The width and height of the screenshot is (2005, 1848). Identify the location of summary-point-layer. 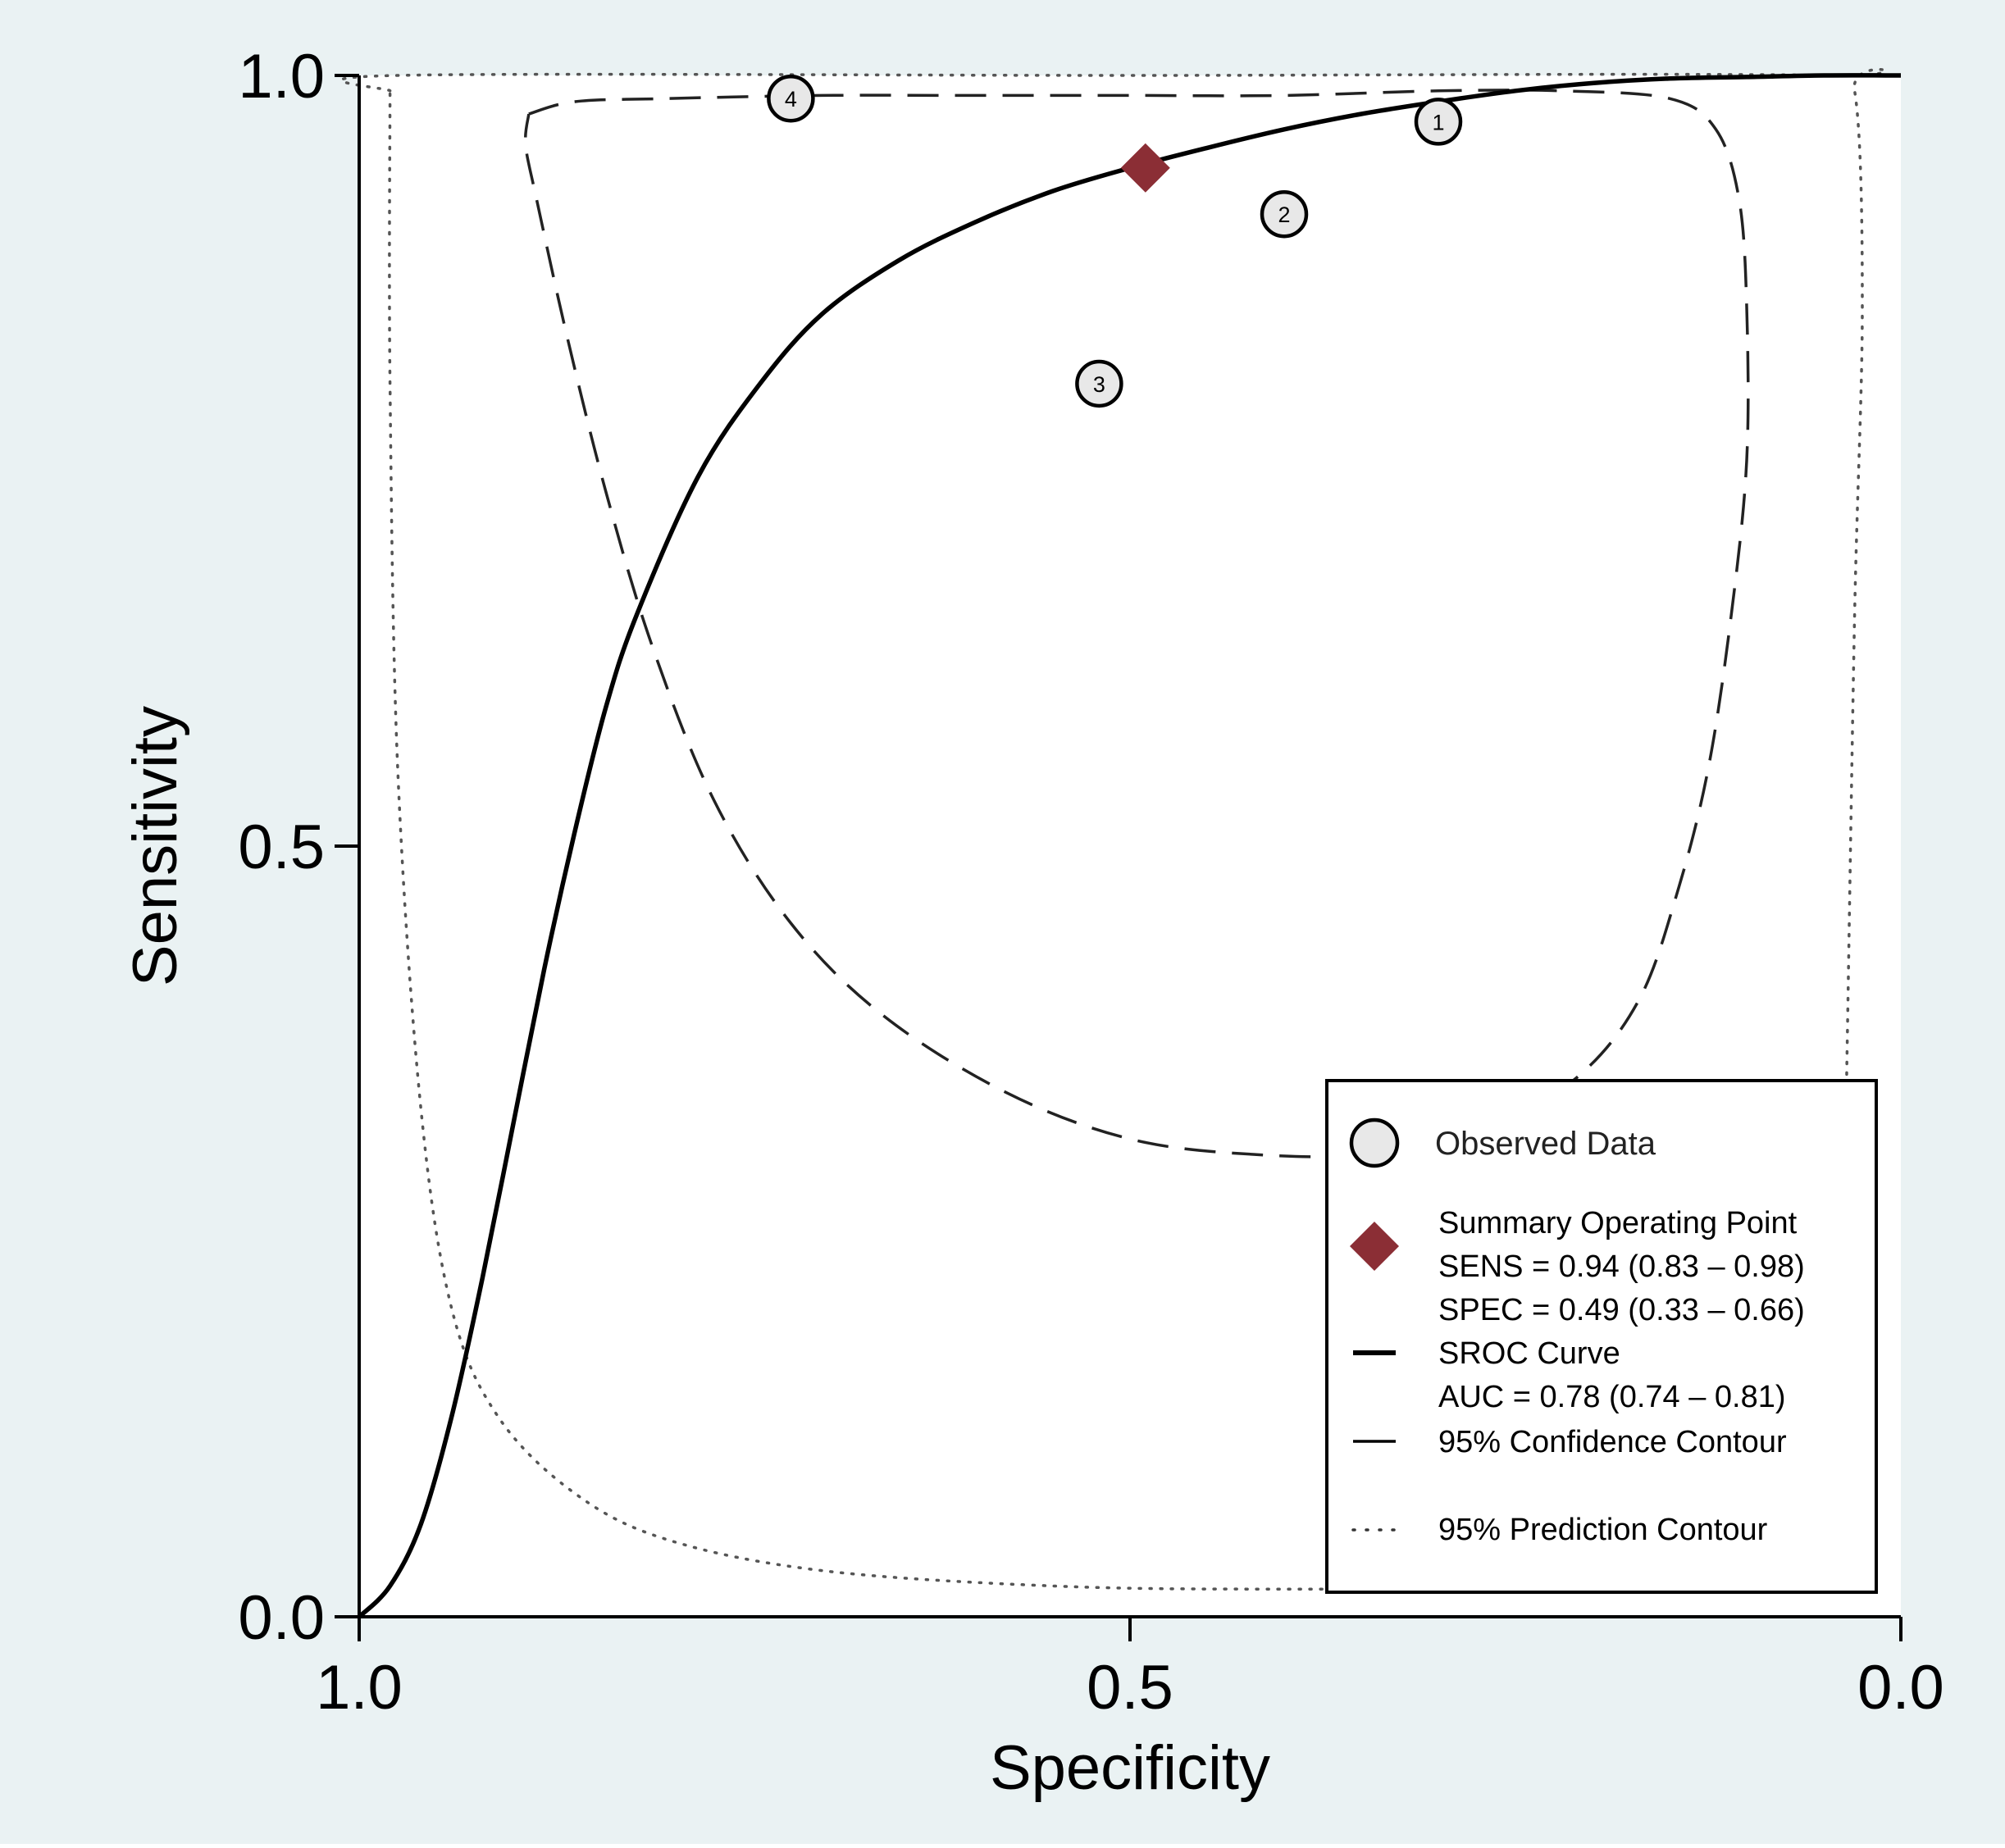
(1145, 168).